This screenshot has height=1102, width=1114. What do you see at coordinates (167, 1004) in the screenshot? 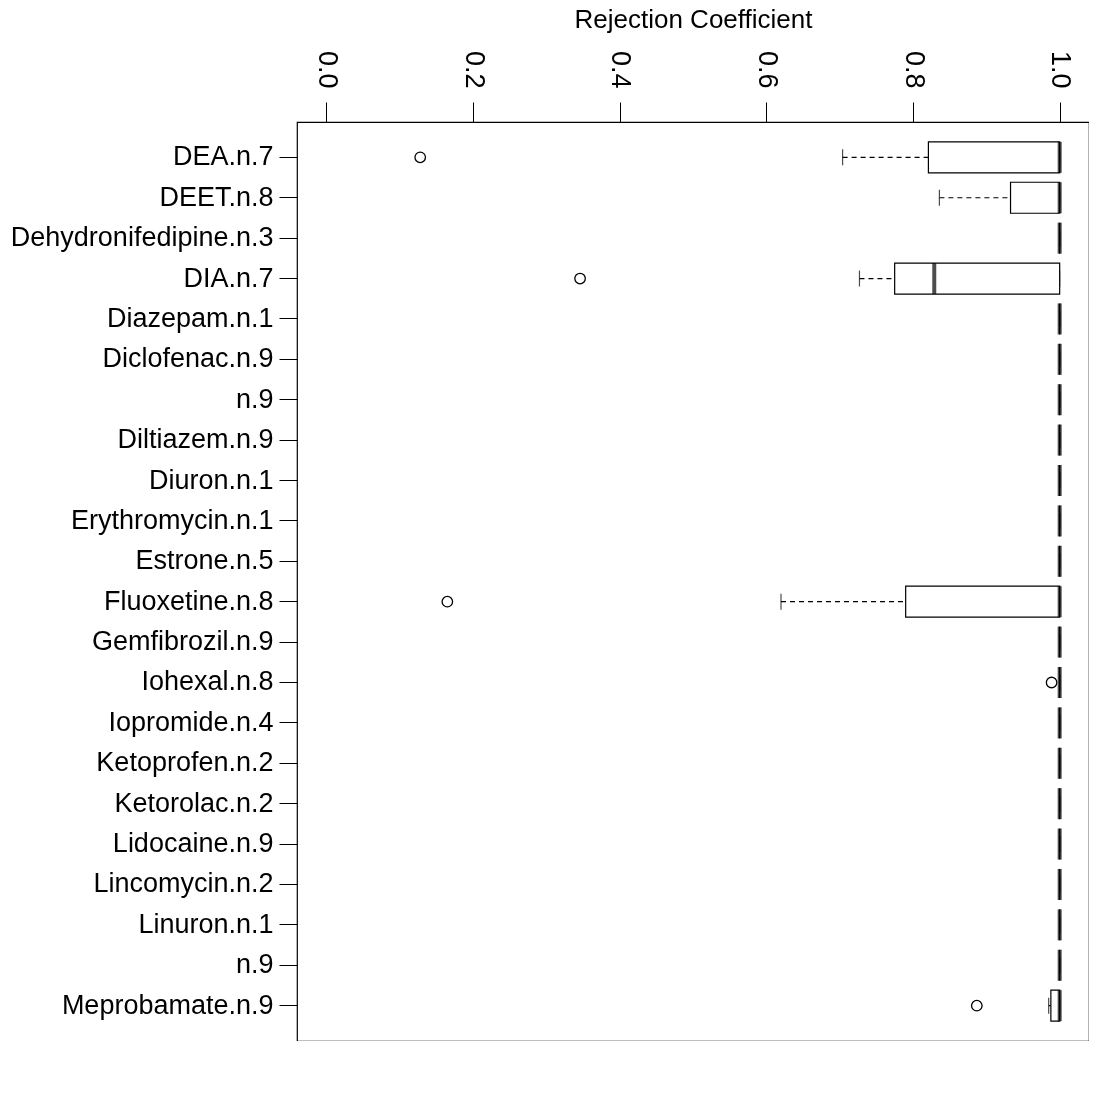
I see `y-tick-label: Meprobamate.n.9` at bounding box center [167, 1004].